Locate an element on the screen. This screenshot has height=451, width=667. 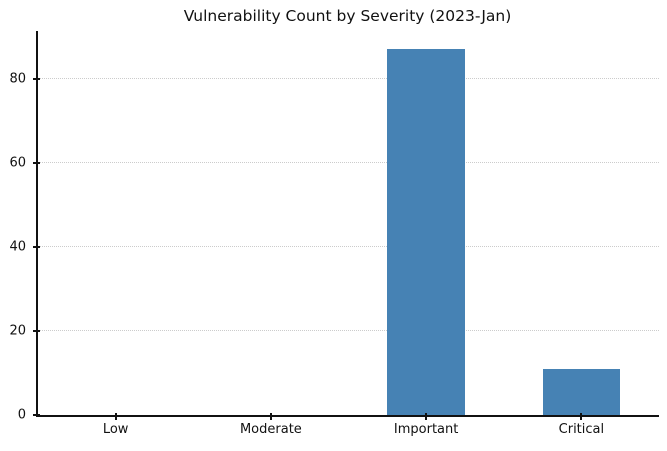
x-tick-mark-important is located at coordinates (426, 416).